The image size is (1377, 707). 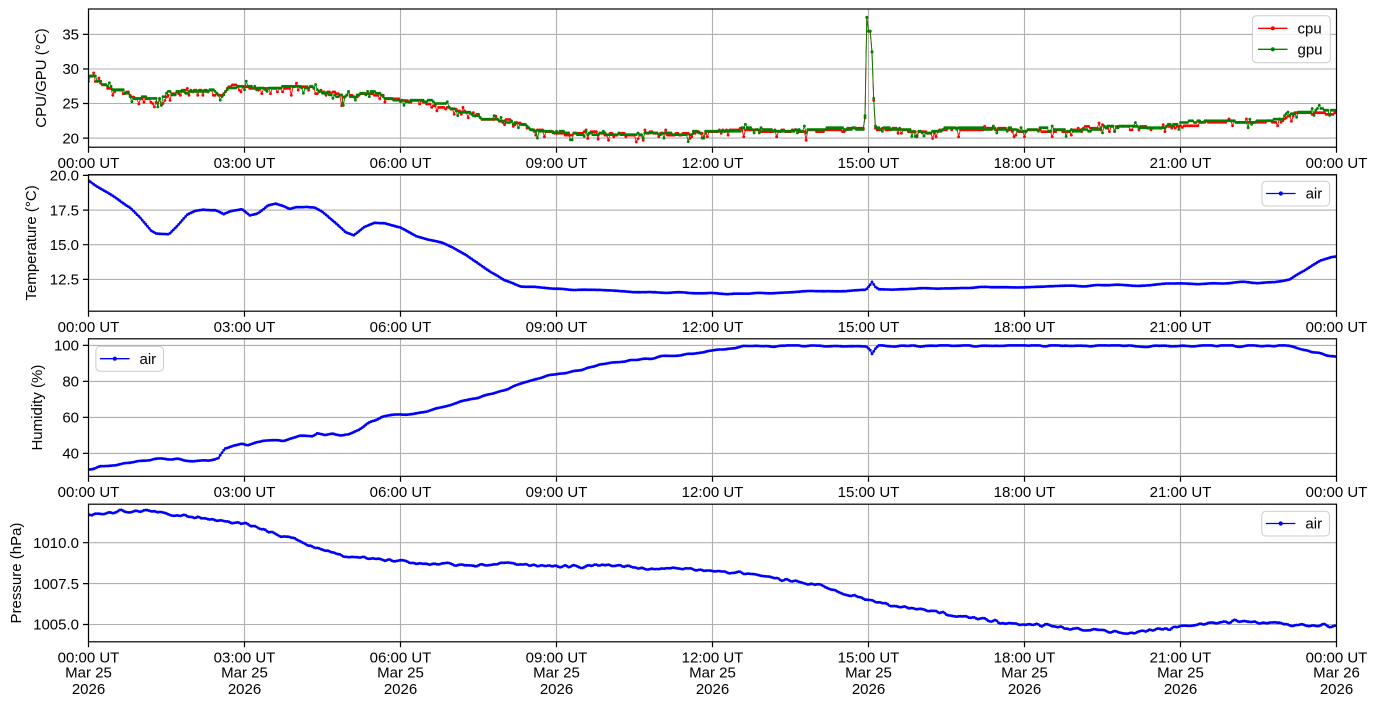 I want to click on svg-text: 100, so click(x=66, y=346).